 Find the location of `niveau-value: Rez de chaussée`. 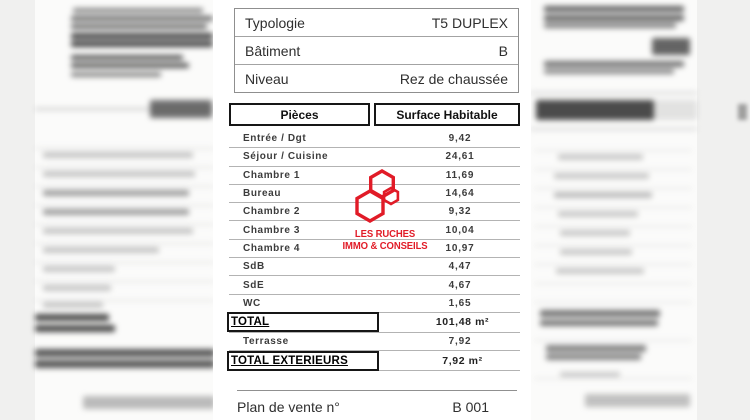

niveau-value: Rez de chaussée is located at coordinates (453, 78).